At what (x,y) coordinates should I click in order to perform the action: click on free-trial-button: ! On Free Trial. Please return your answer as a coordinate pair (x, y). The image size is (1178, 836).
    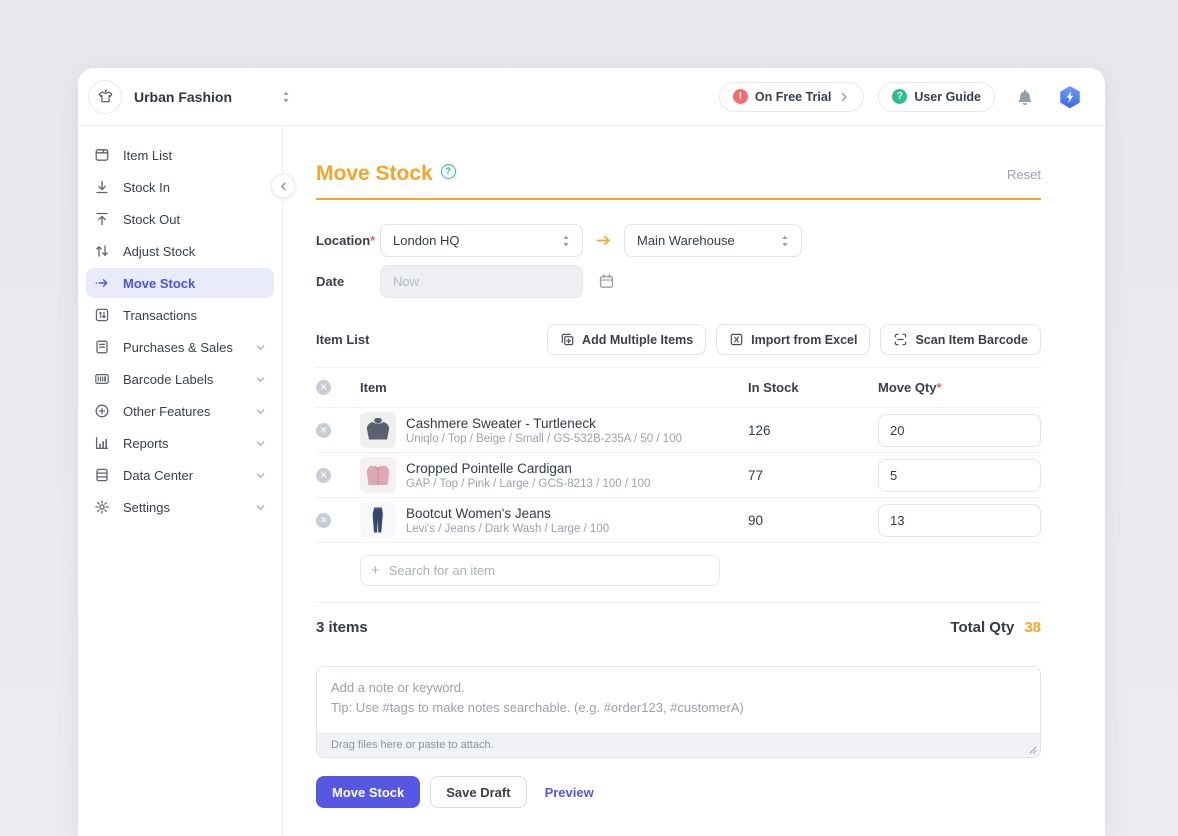
    Looking at the image, I should click on (791, 96).